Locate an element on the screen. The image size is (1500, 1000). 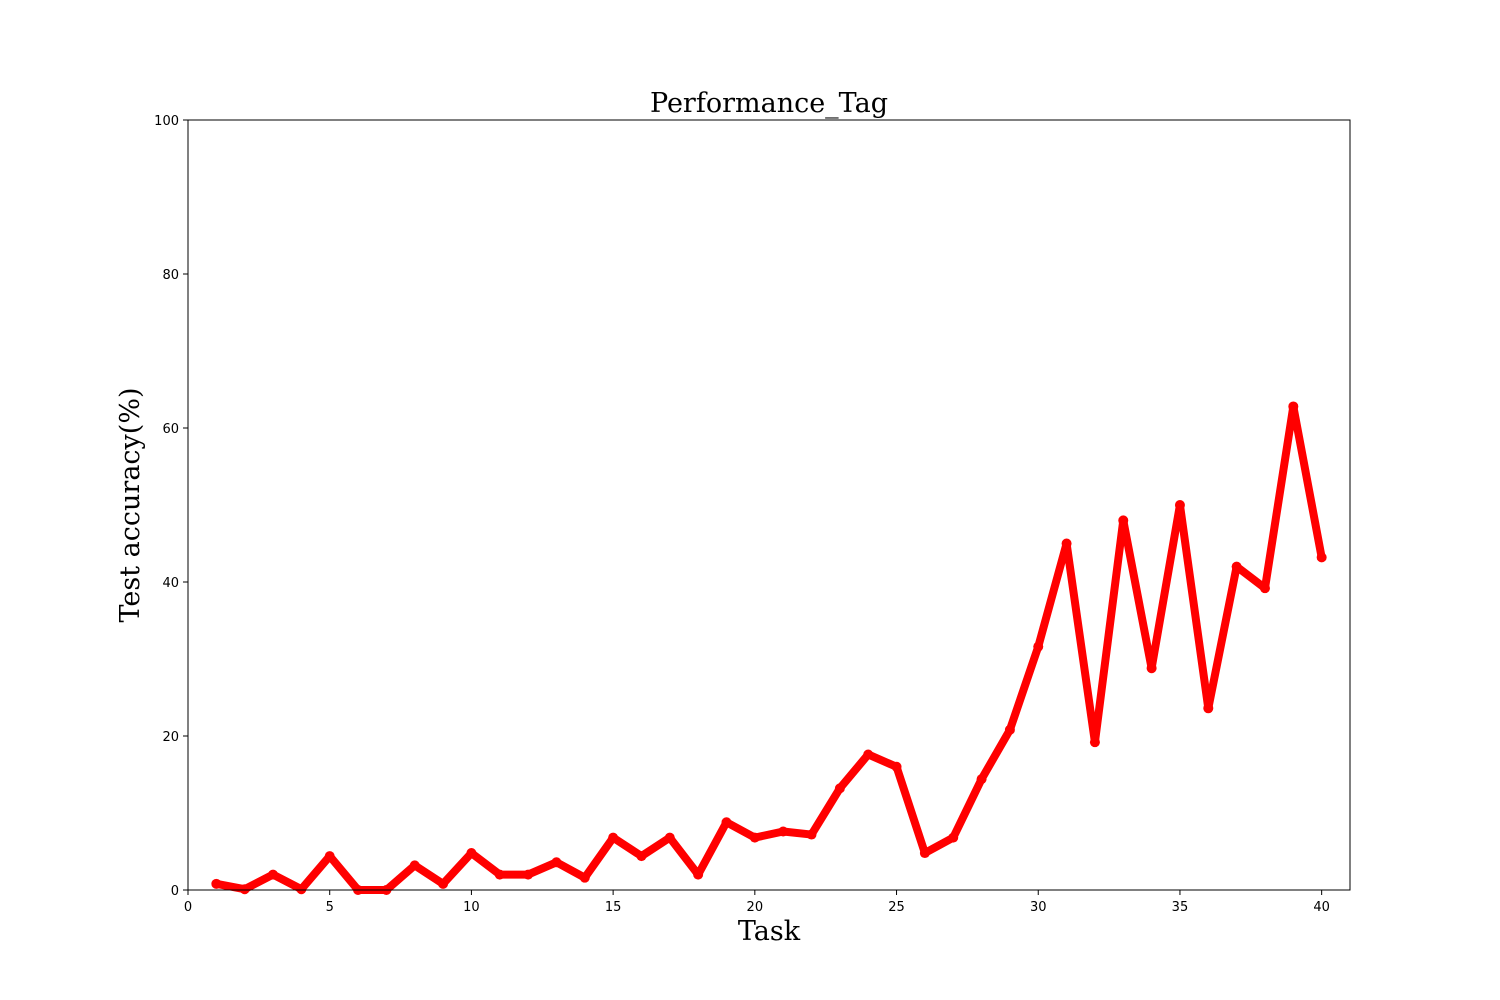
y-tick-label: 20 is located at coordinates (170, 737).